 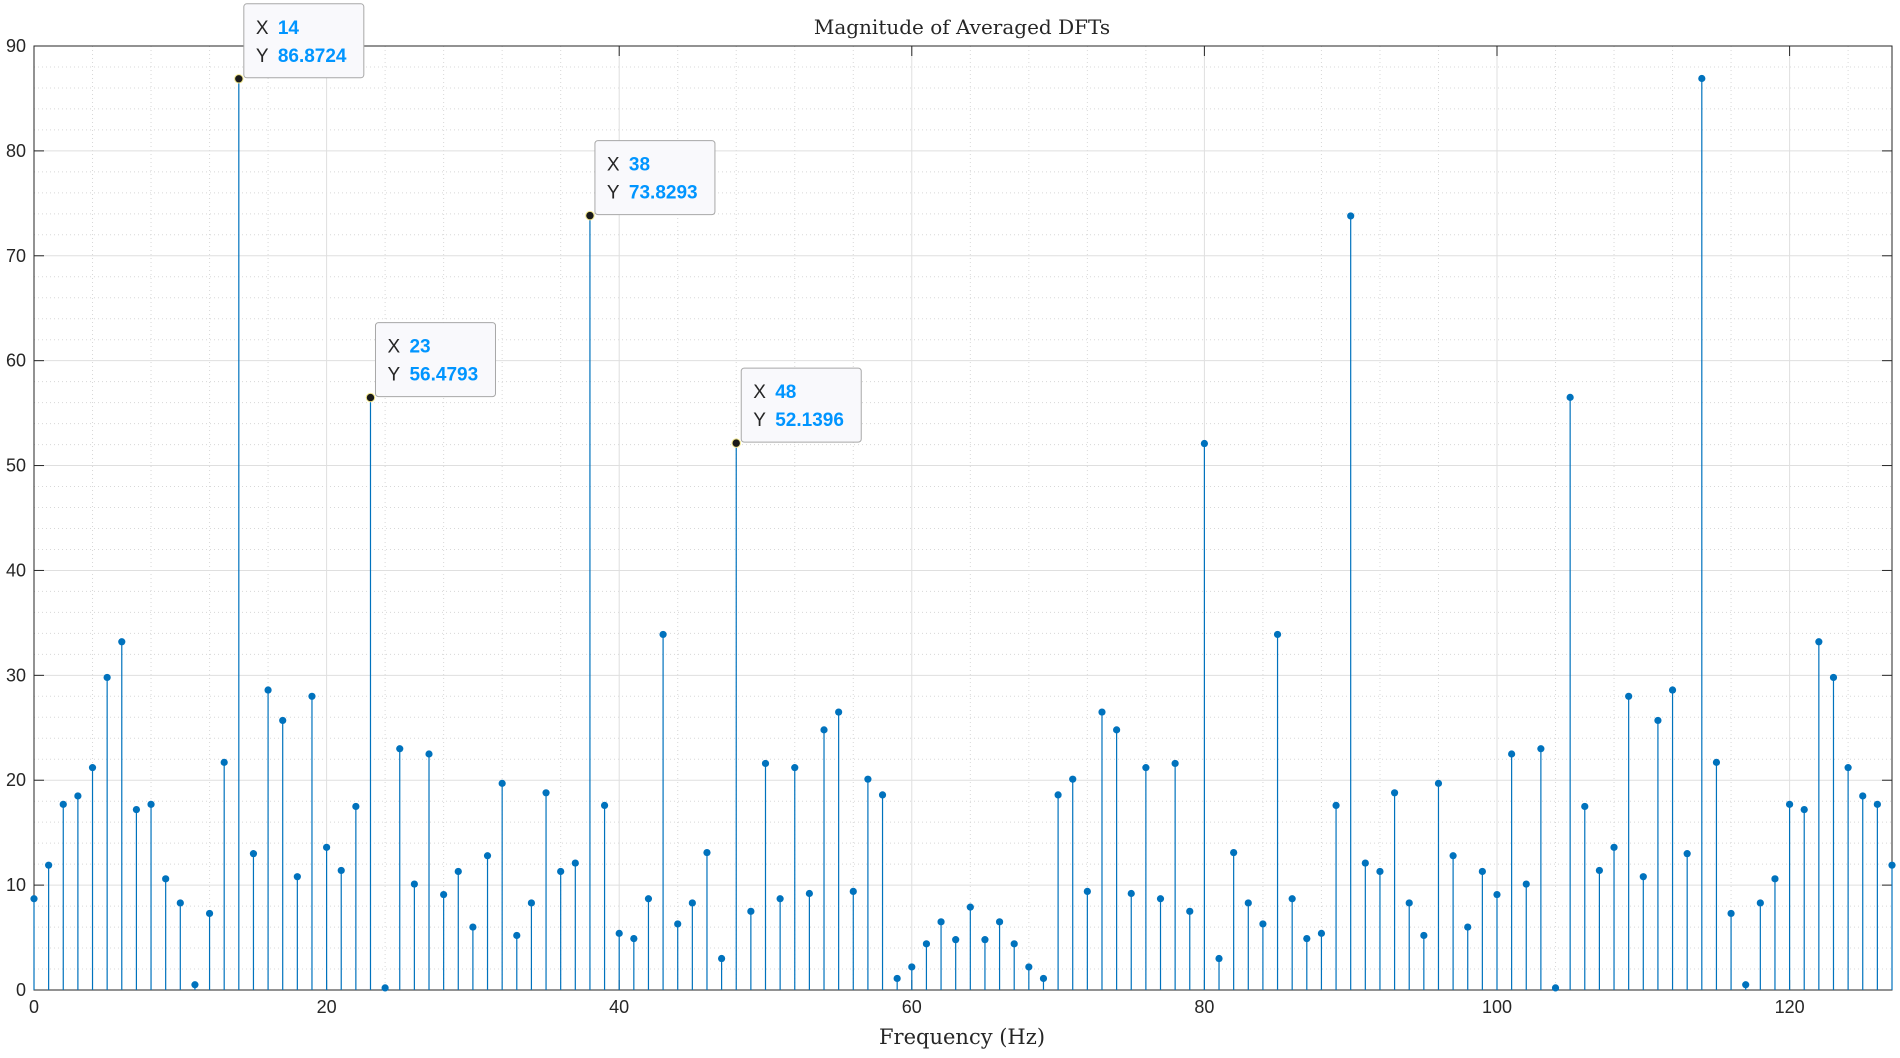 I want to click on datatip-marker, so click(x=590, y=215).